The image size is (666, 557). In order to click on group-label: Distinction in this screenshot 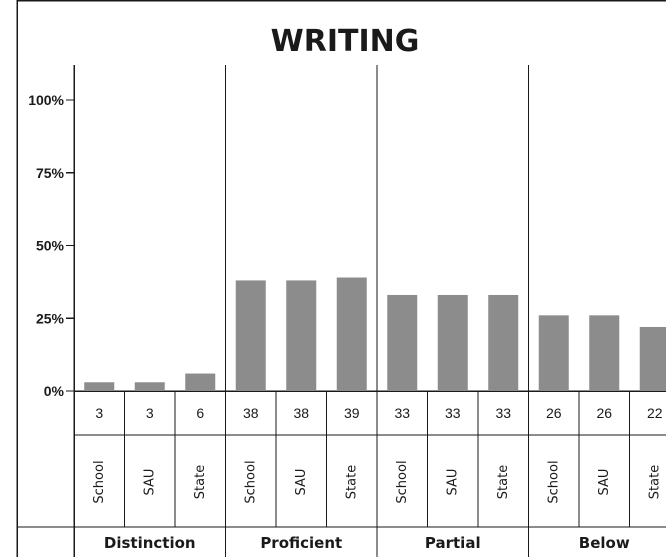, I will do `click(150, 543)`.